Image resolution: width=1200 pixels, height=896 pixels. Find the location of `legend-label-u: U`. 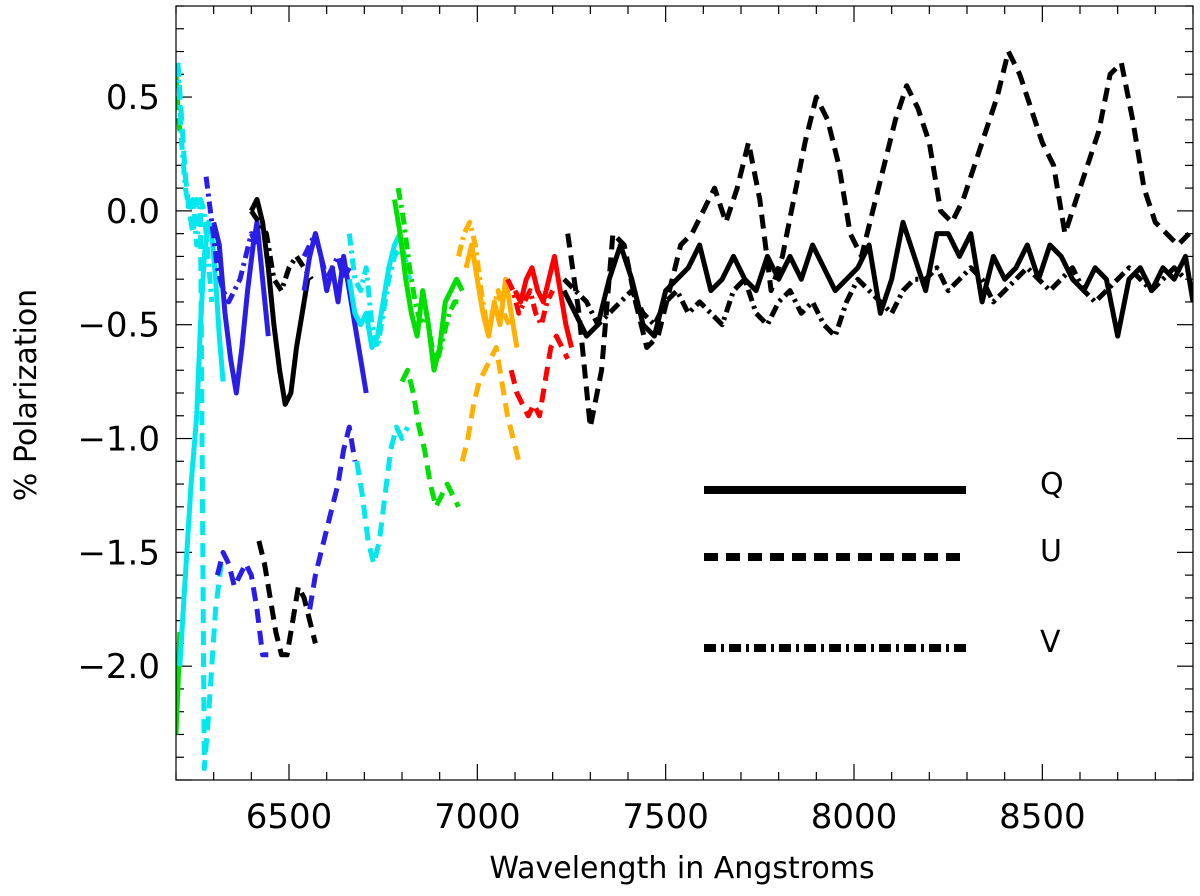

legend-label-u: U is located at coordinates (1051, 551).